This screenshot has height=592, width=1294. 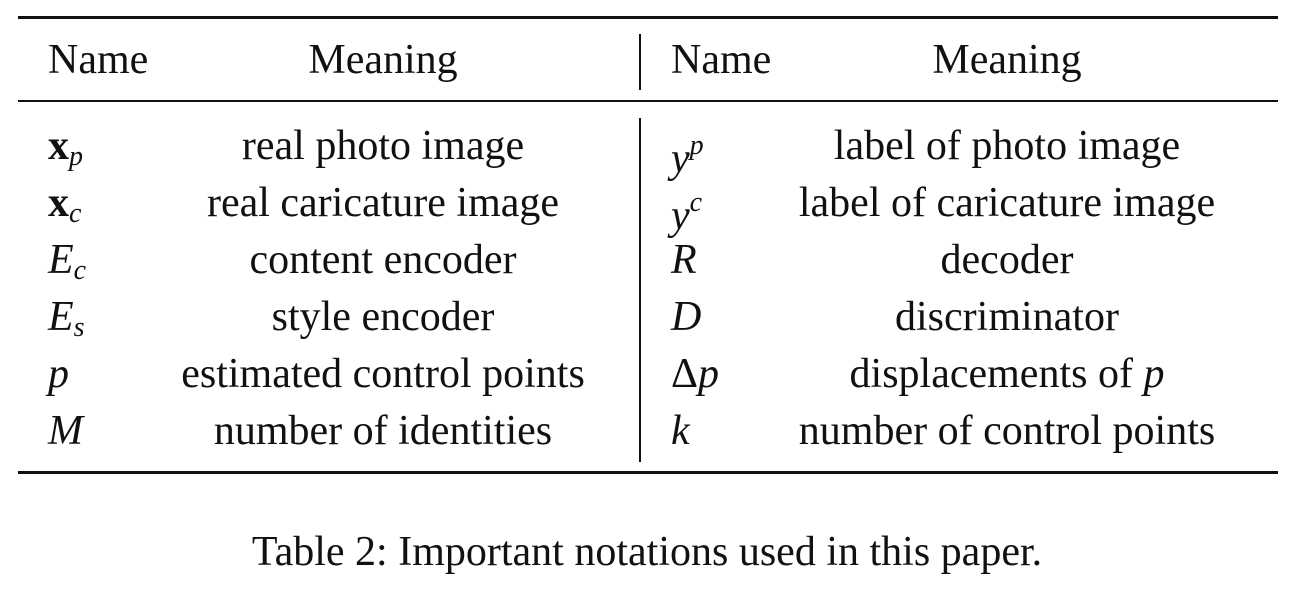 I want to click on table-row-2-right-meaning: decoder, so click(x=1007, y=260).